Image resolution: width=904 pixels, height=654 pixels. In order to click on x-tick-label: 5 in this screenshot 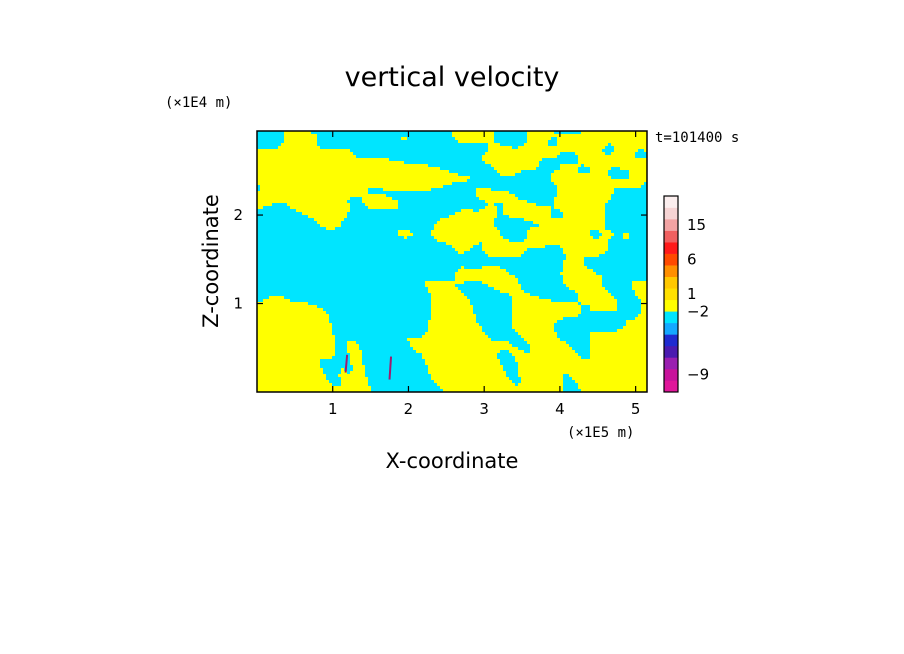, I will do `click(636, 409)`.